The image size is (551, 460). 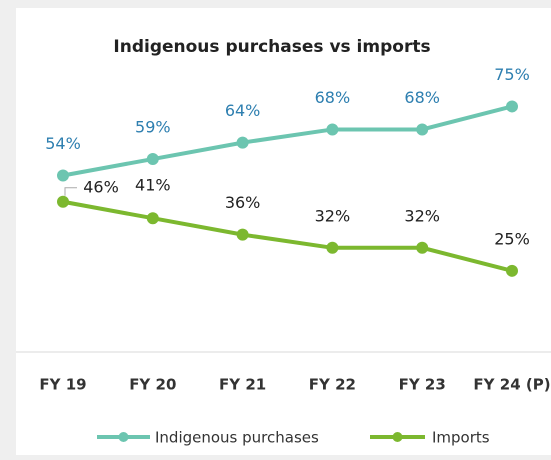 I want to click on data-label: 59%, so click(x=153, y=127).